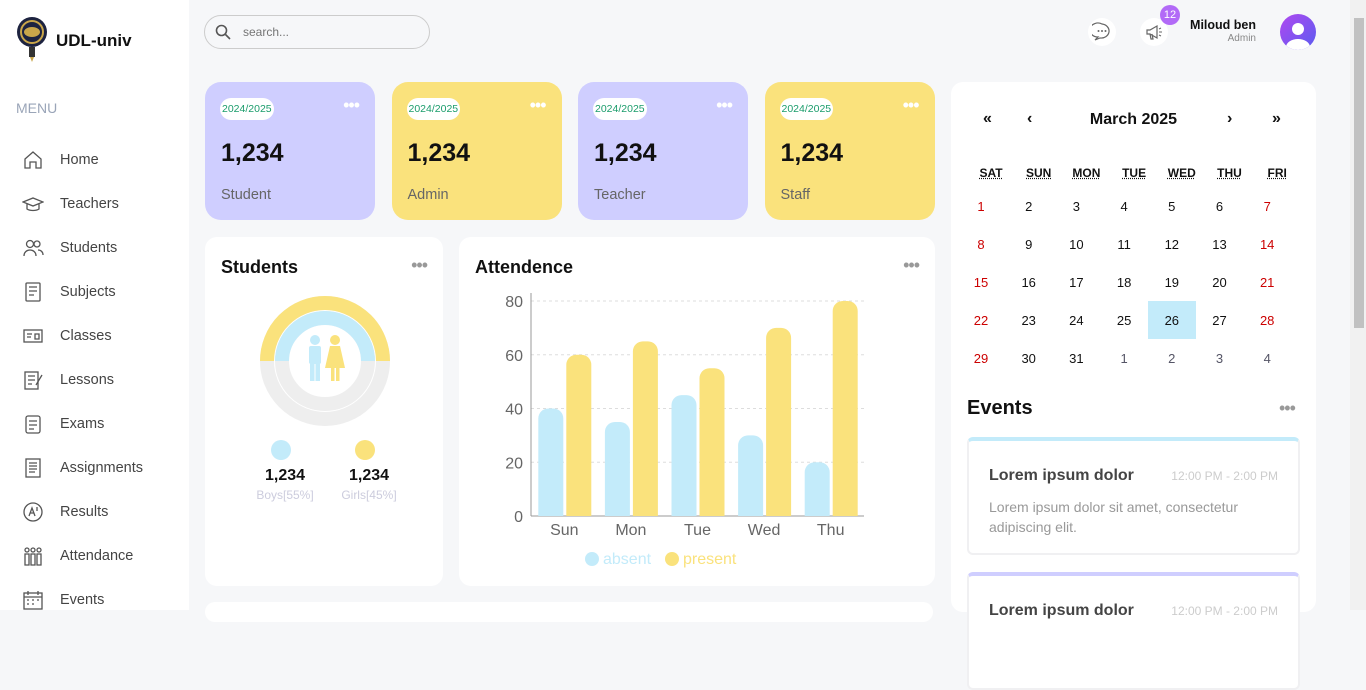  What do you see at coordinates (102, 424) in the screenshot?
I see `sidebar-item-exams: Exams` at bounding box center [102, 424].